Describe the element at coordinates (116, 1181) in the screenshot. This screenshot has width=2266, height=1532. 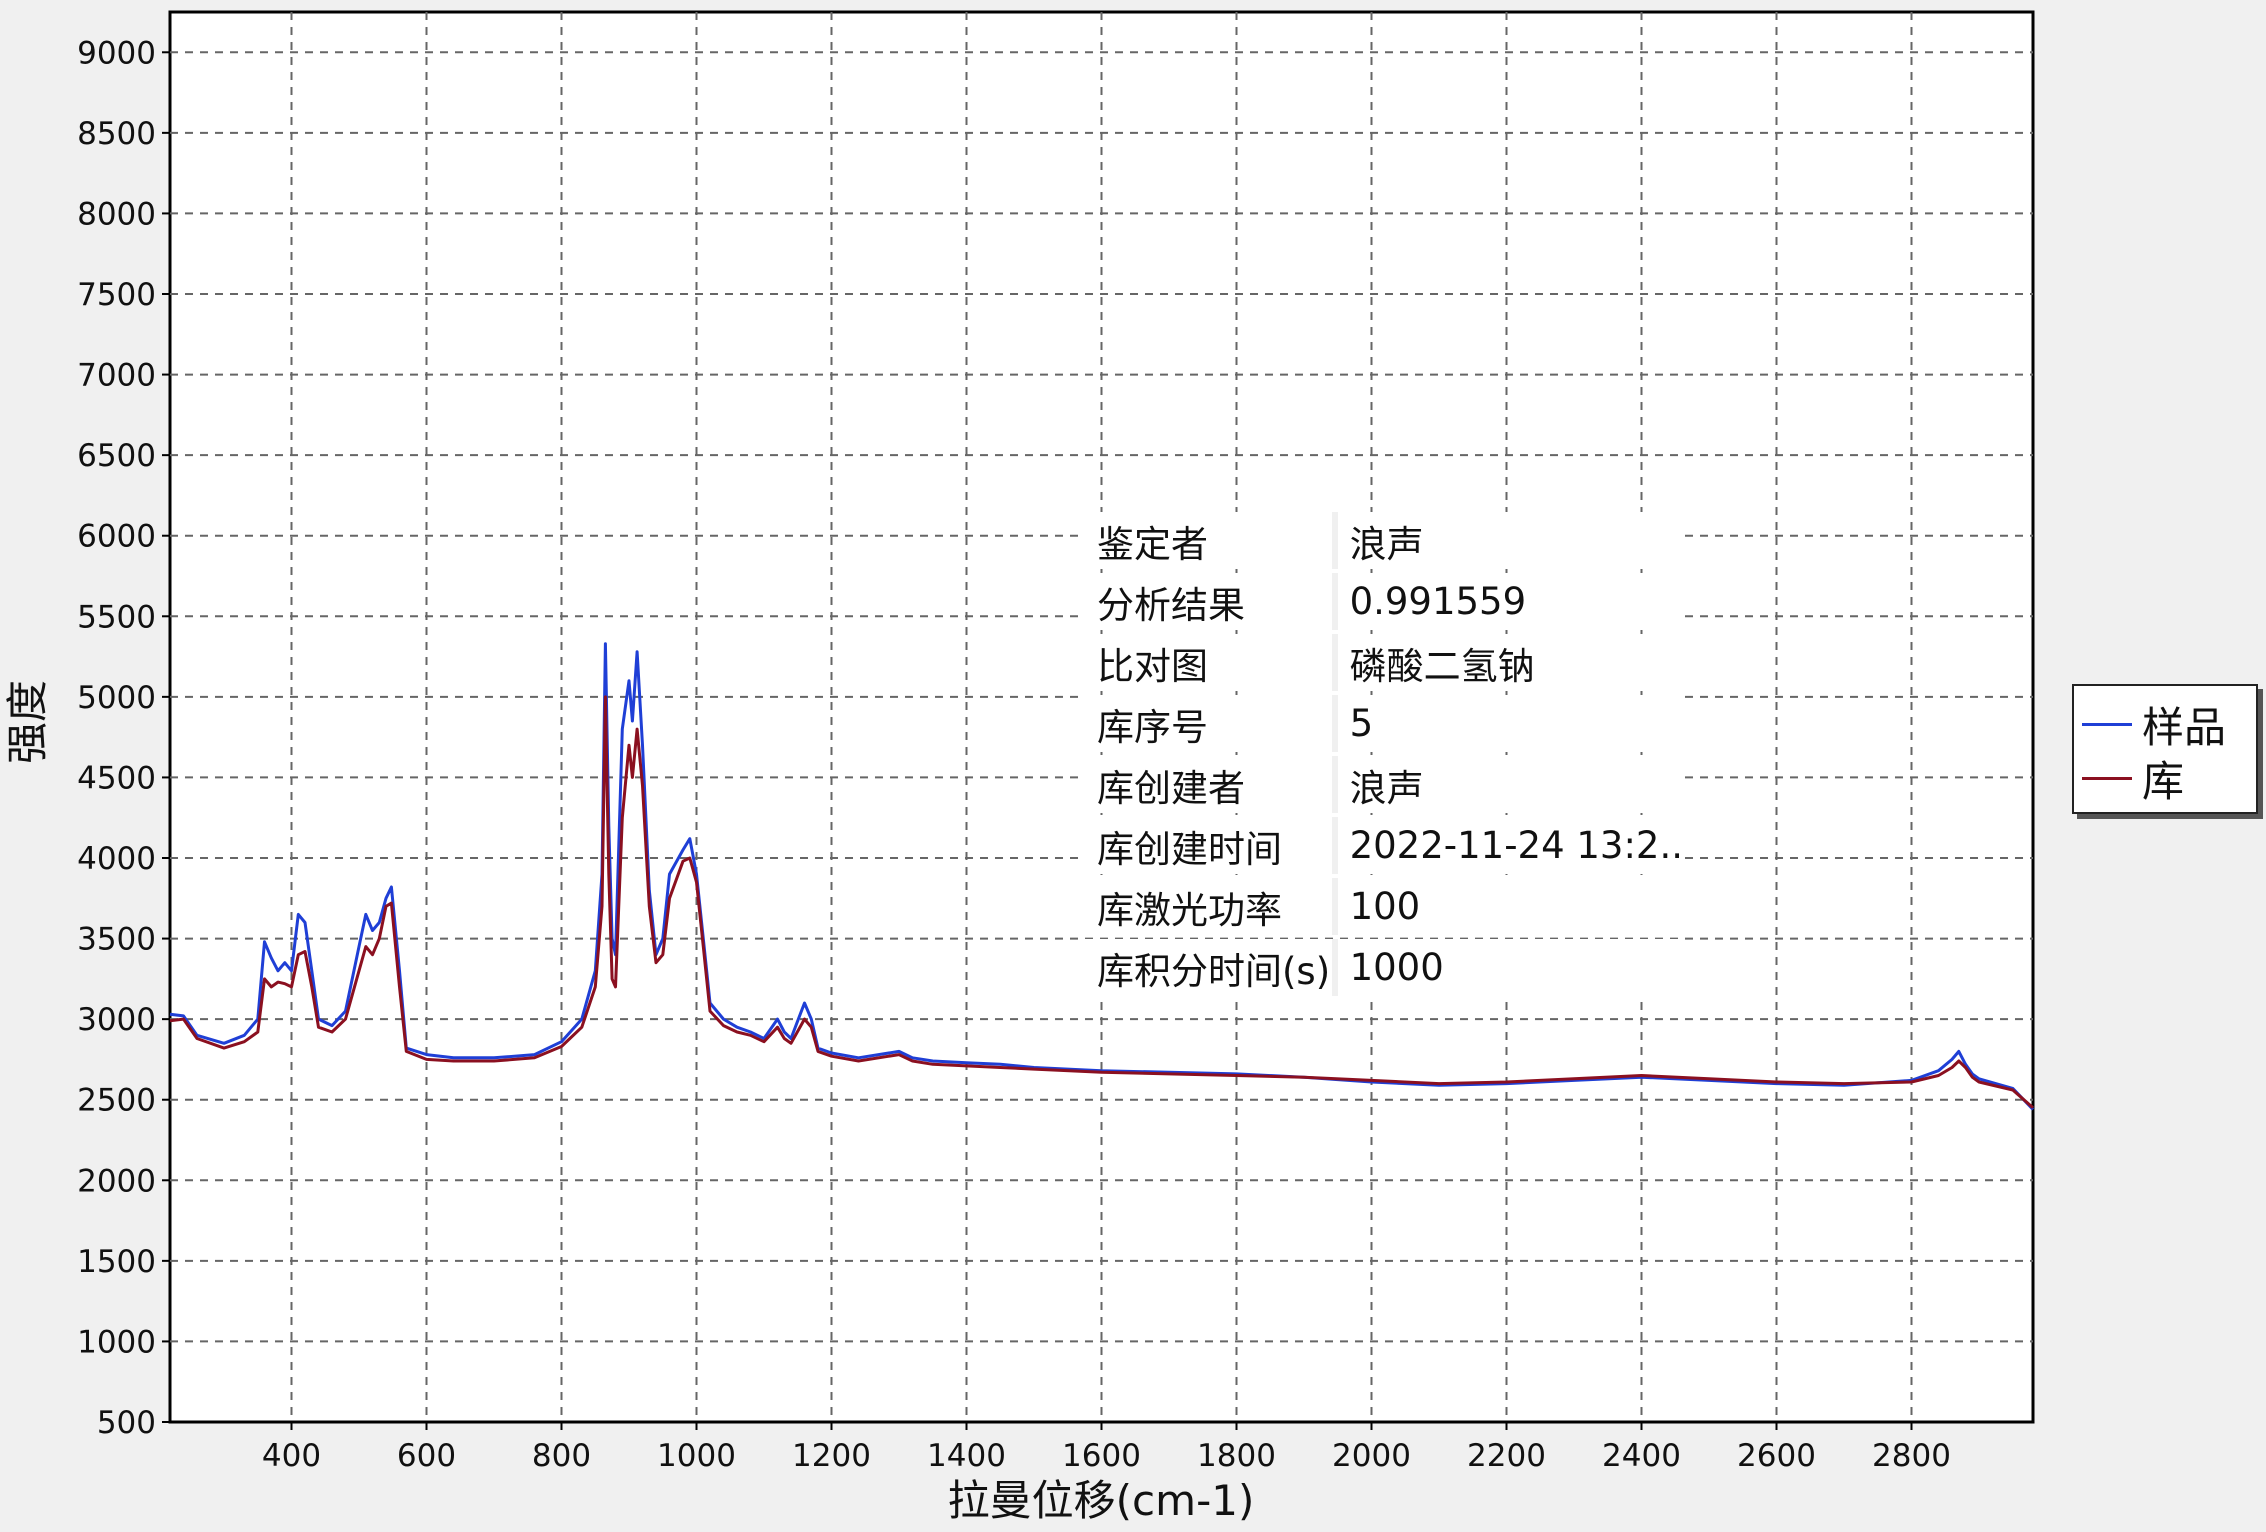
I see `y-tick-label: 2000` at that location.